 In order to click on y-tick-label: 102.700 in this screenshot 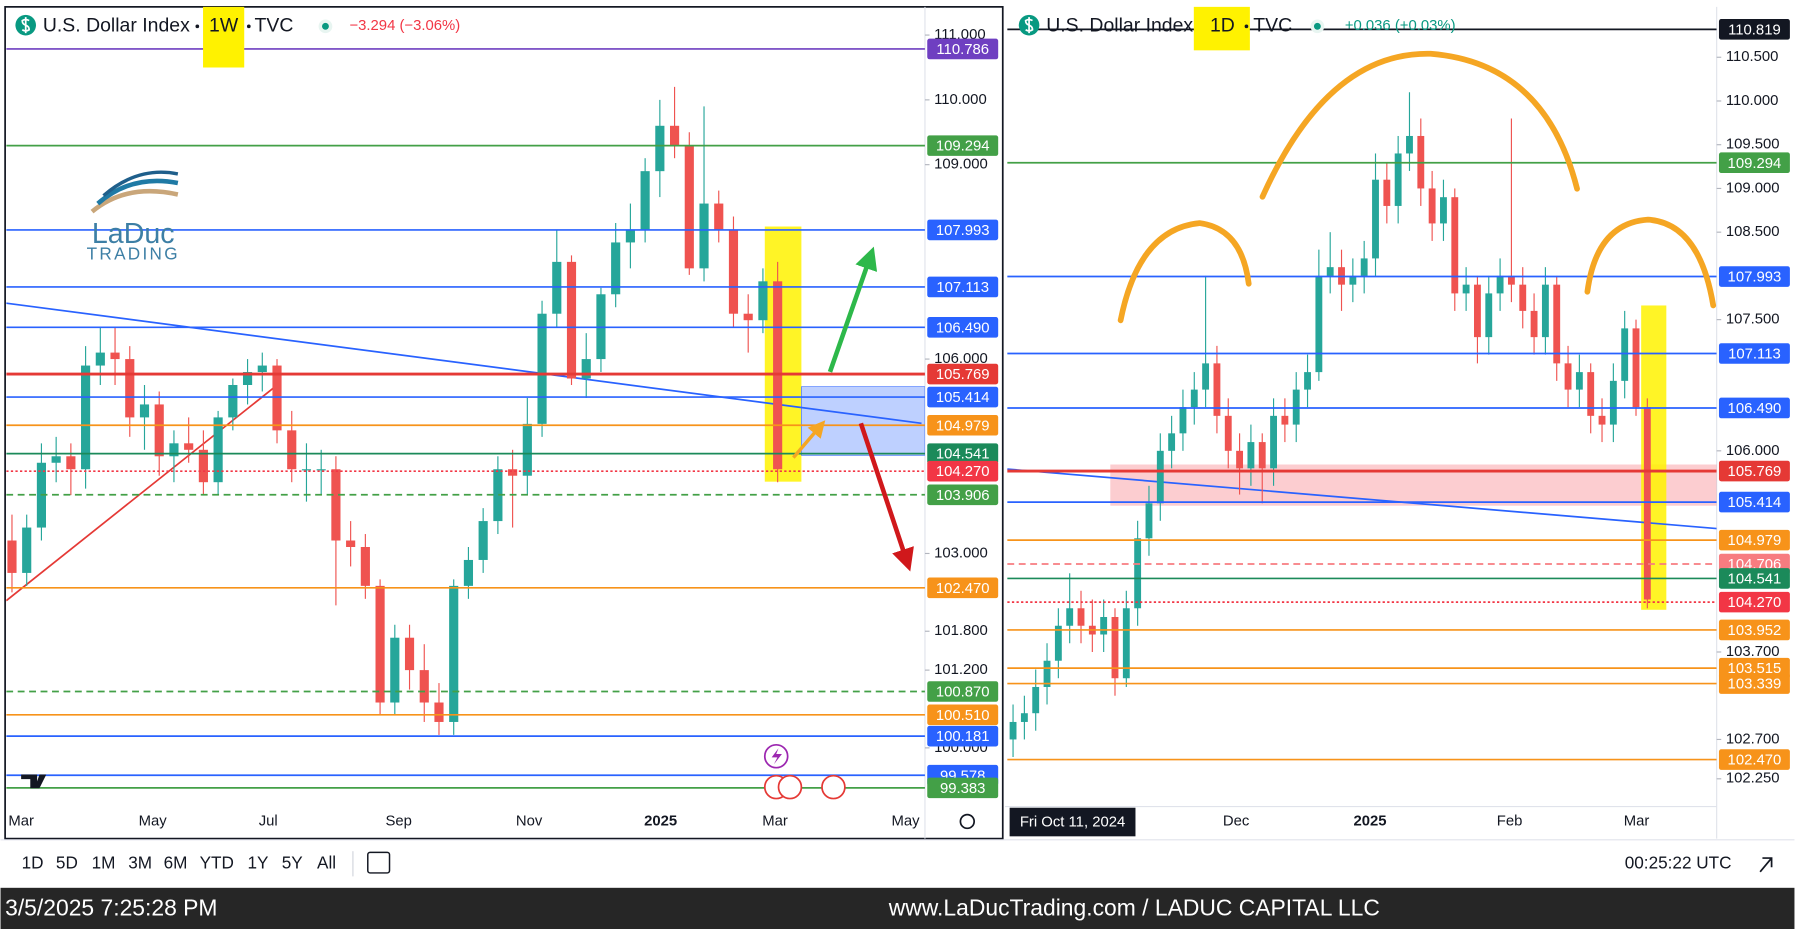, I will do `click(1753, 739)`.